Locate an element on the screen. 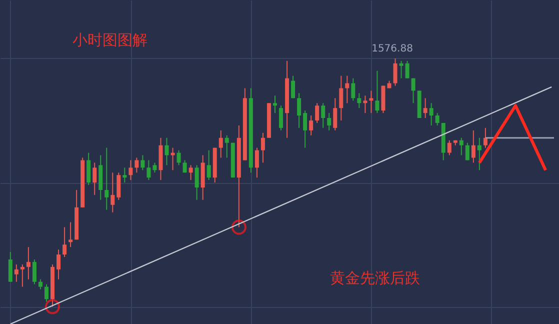  annotation: 黄金先涨后跌 is located at coordinates (375, 278).